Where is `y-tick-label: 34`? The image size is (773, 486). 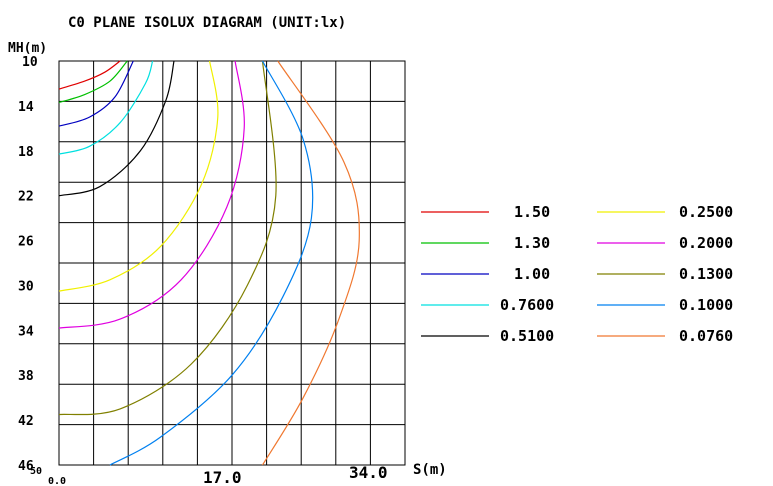 y-tick-label: 34 is located at coordinates (26, 331).